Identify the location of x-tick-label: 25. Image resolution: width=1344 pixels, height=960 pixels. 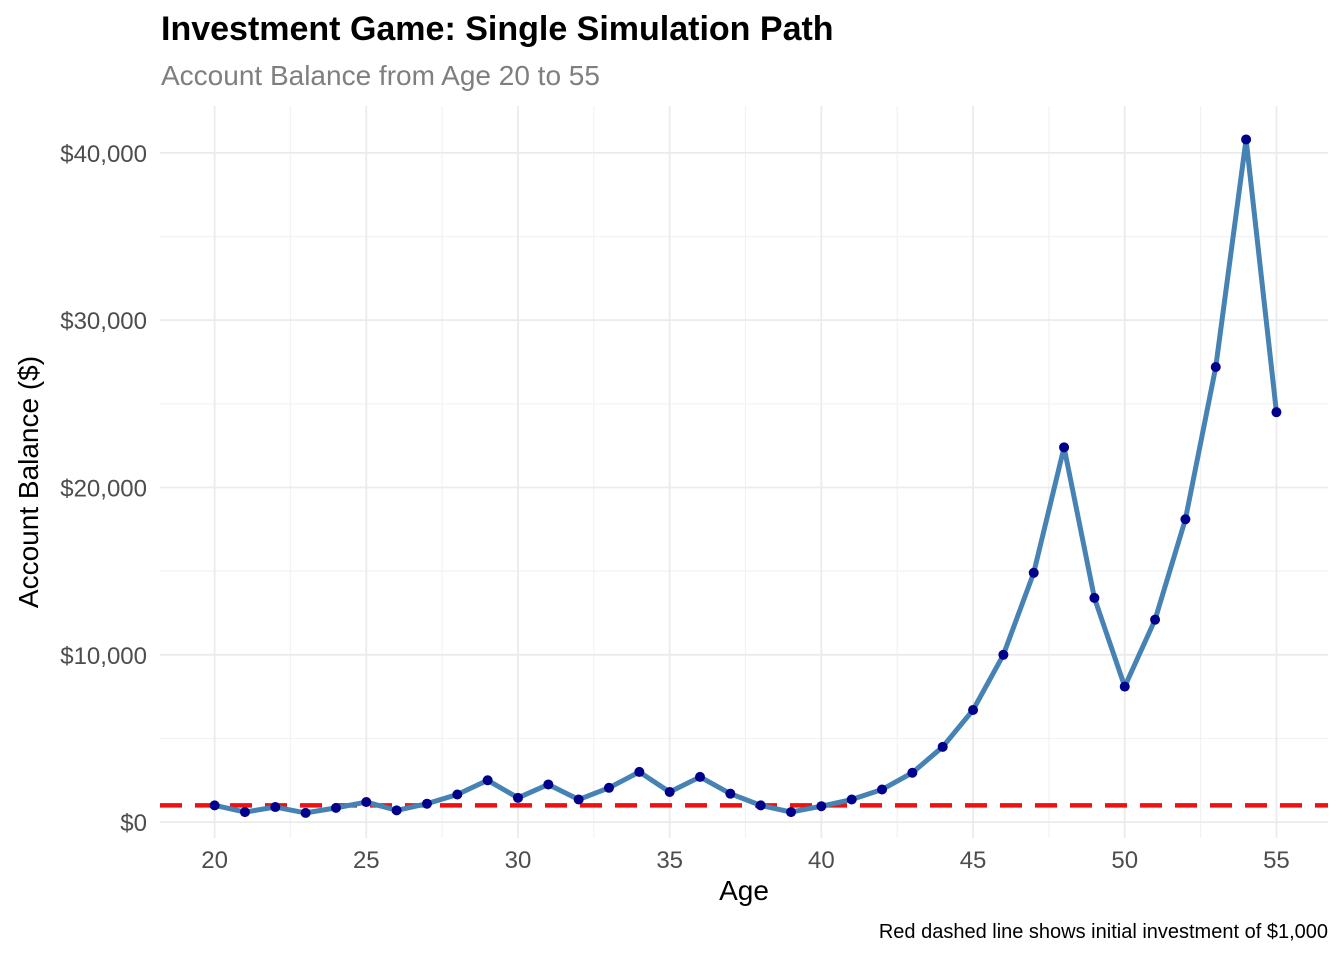
(366, 860).